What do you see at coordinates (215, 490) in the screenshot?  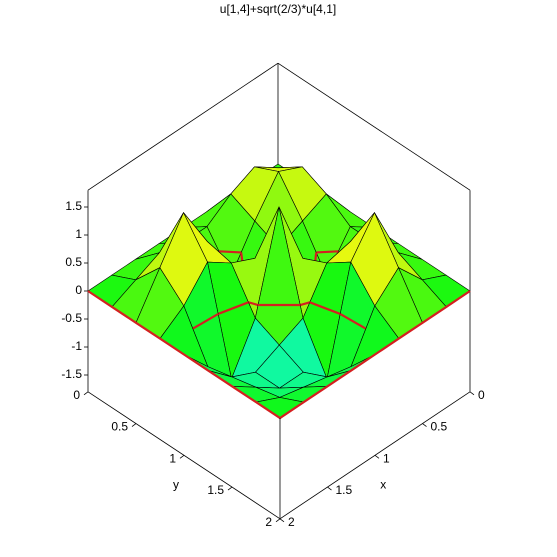 I see `y-tick-label: 1.5` at bounding box center [215, 490].